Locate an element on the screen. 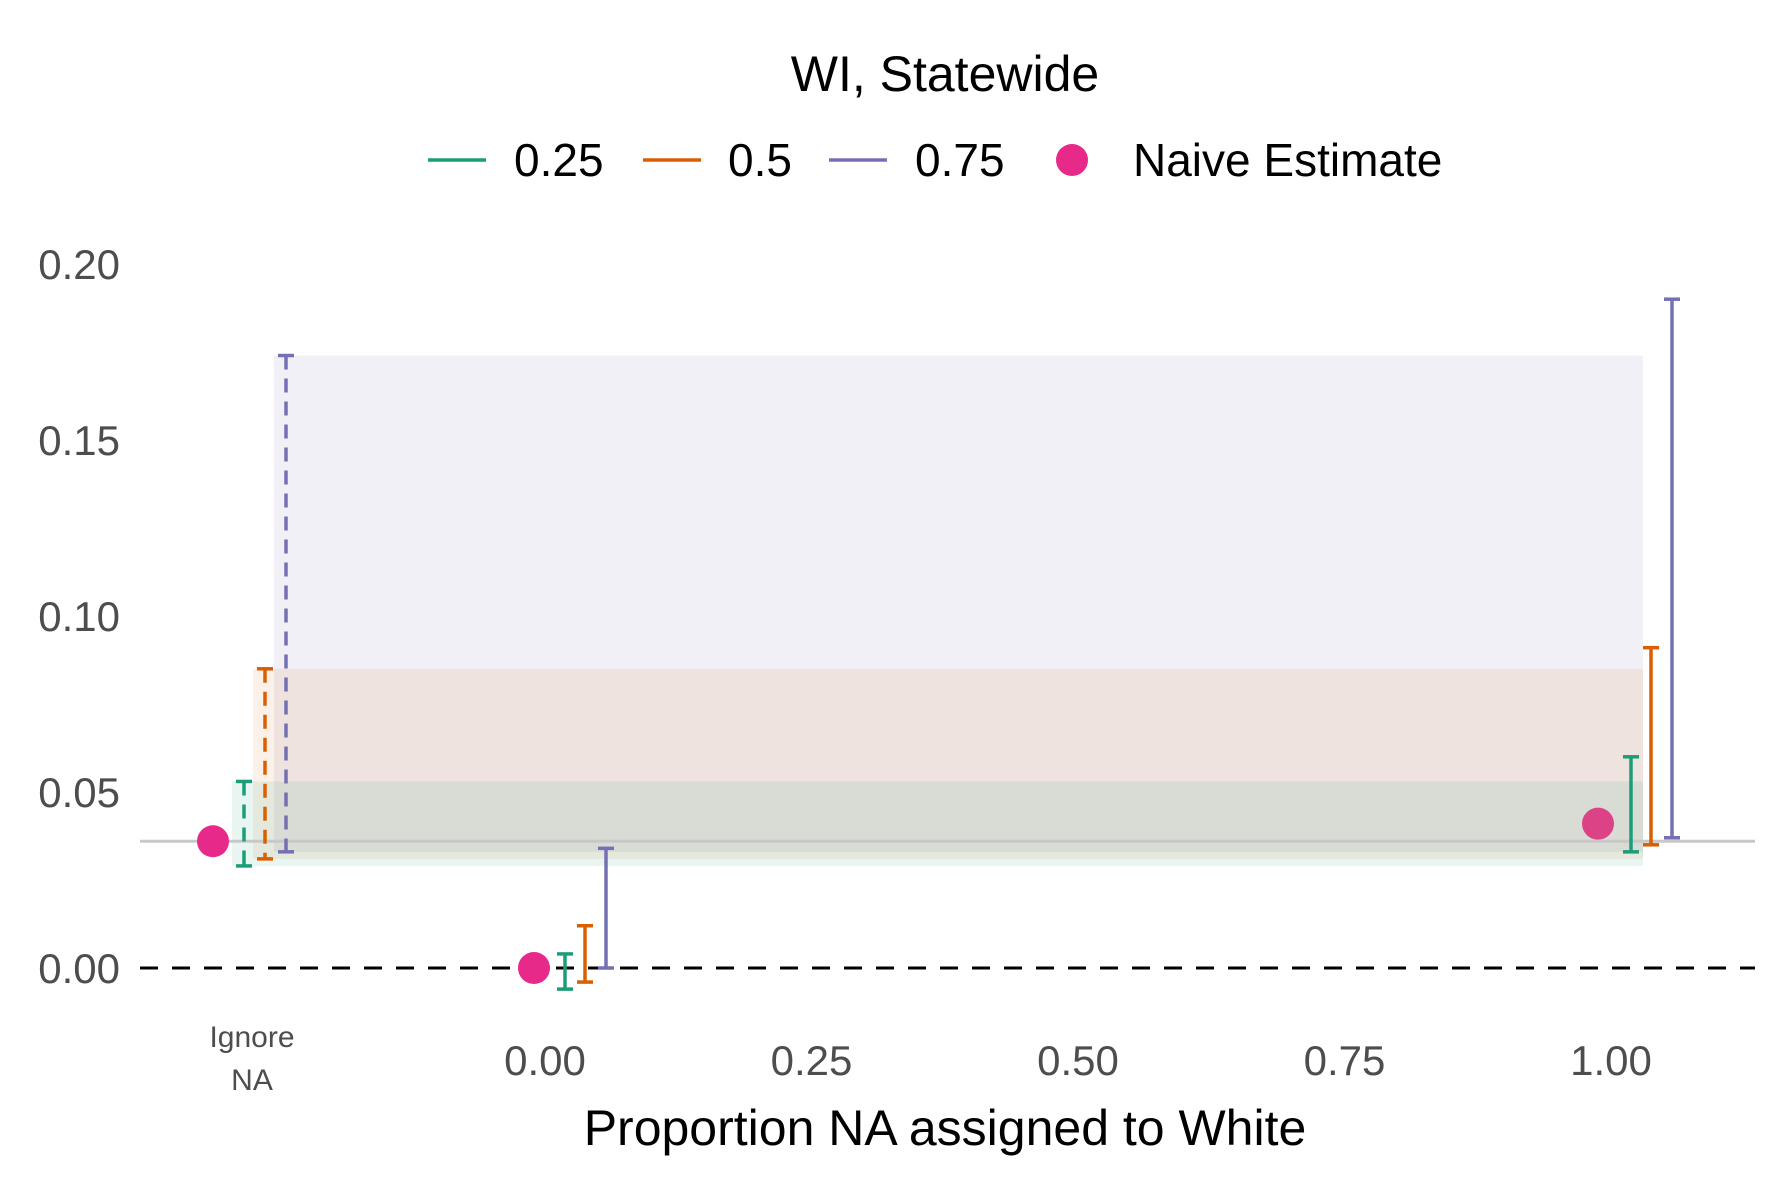  x-axis-special-label-line1: Ignore is located at coordinates (251, 1037).